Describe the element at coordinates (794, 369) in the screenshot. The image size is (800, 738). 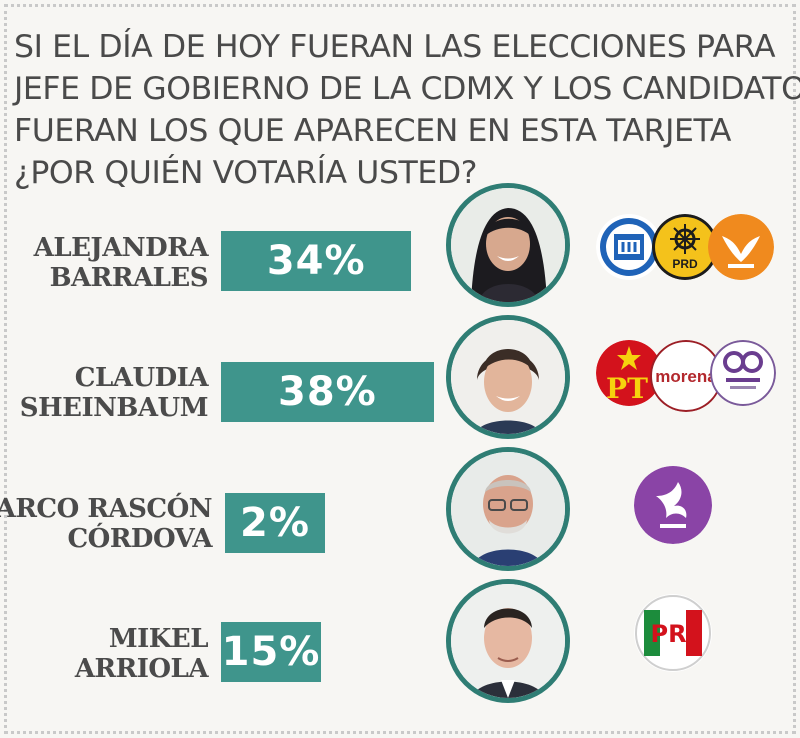
I see `dotted-border-right` at that location.